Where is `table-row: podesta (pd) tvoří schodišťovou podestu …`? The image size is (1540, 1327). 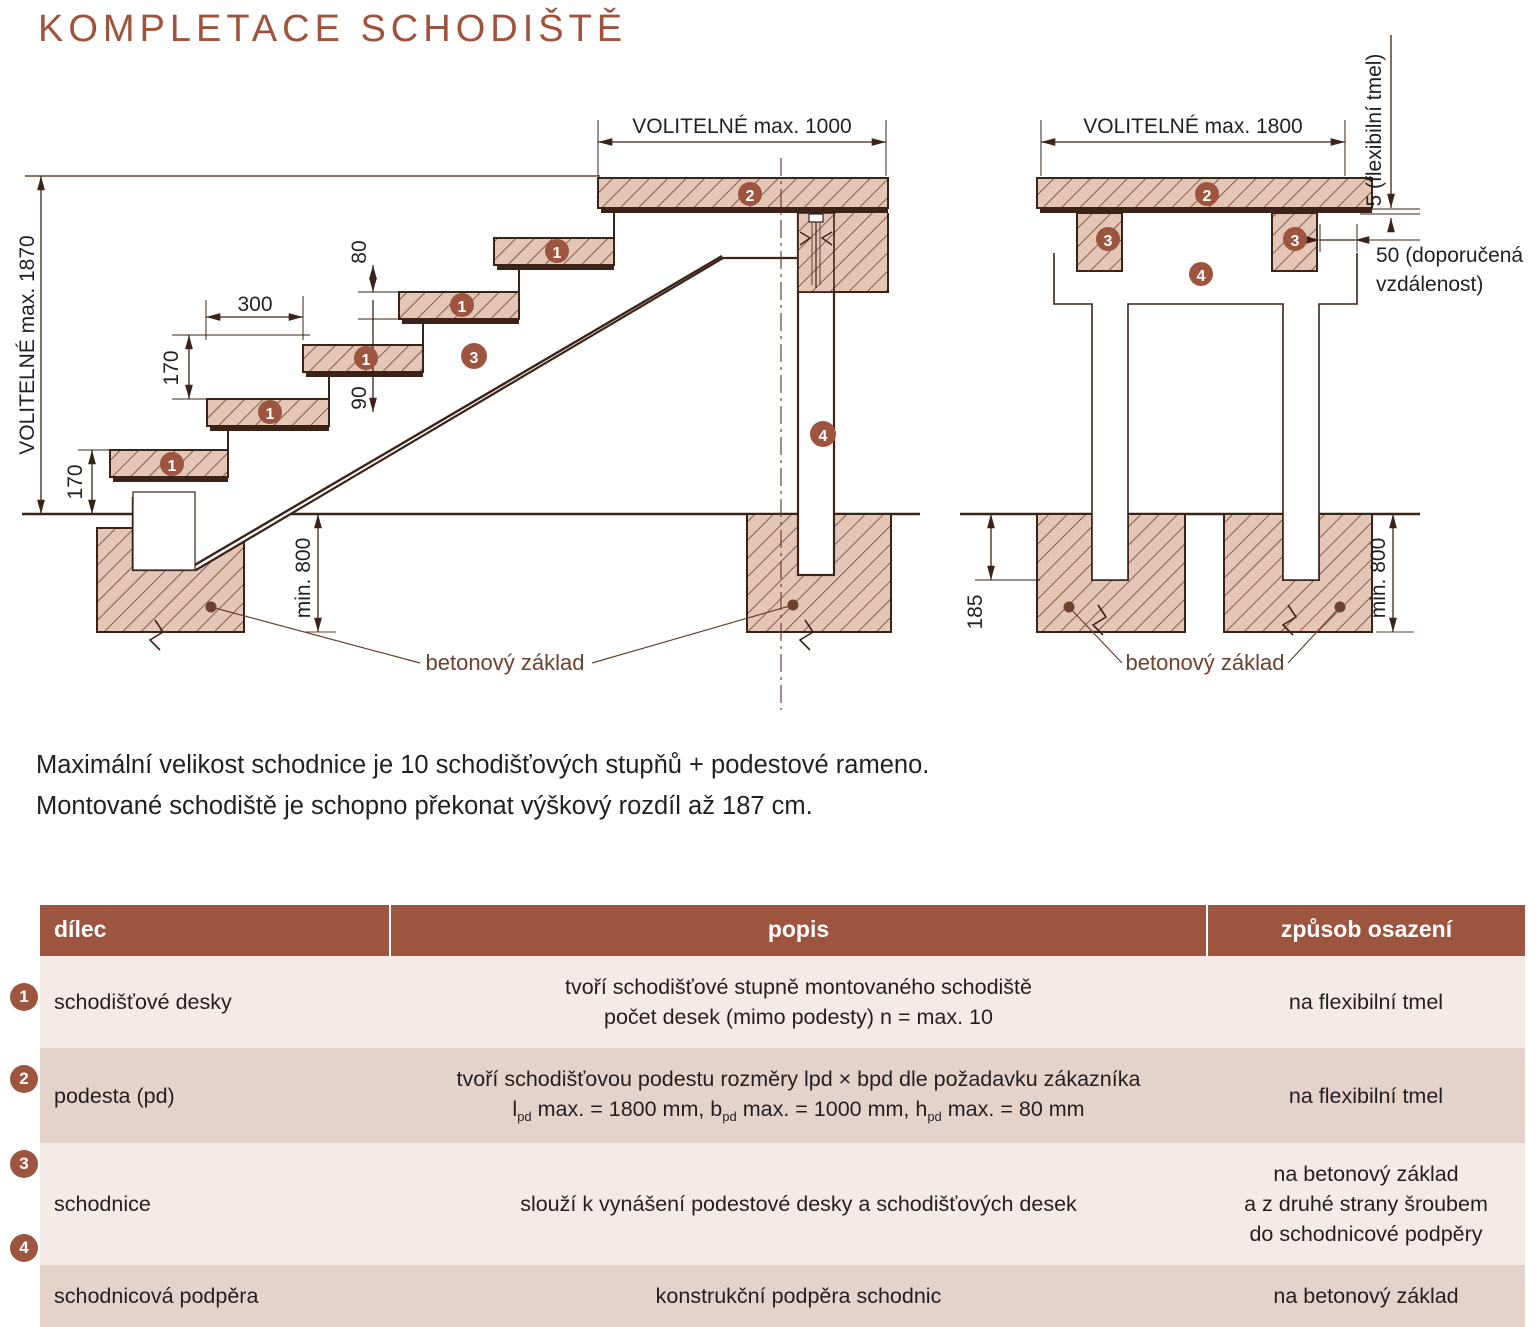 table-row: podesta (pd) tvoří schodišťovou podestu … is located at coordinates (782, 1095).